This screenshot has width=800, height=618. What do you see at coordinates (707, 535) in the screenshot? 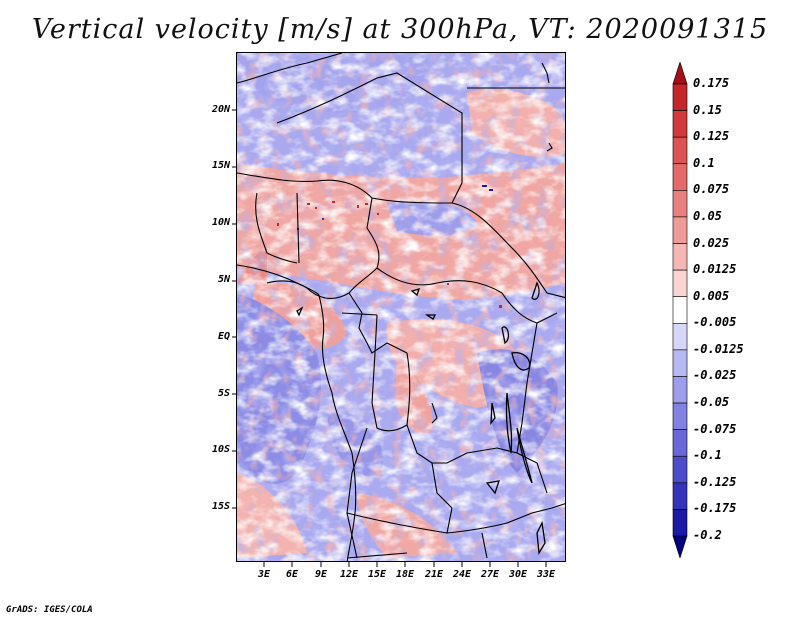
I see `colorbar-label: -0.2` at bounding box center [707, 535].